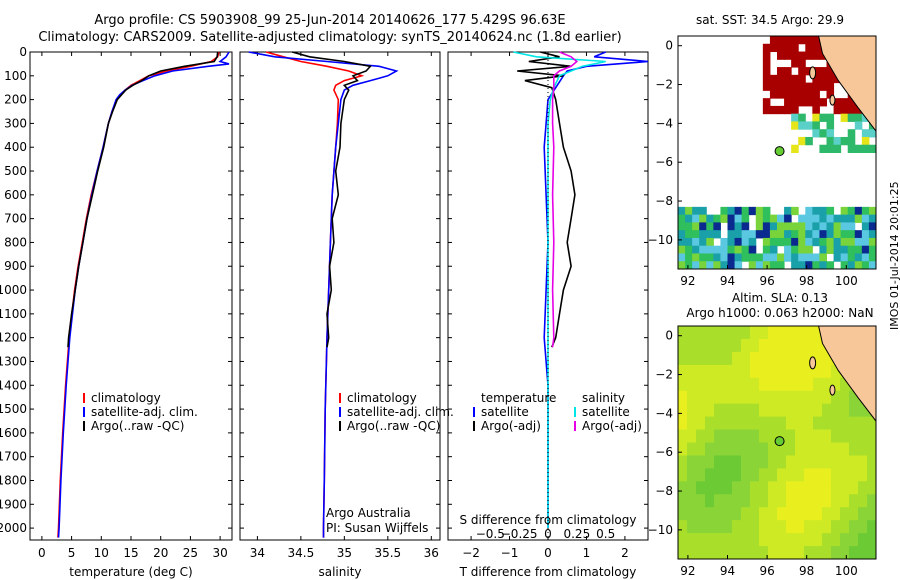 The height and width of the screenshot is (580, 900). I want to click on sst_map-xtick-label: 94, so click(727, 281).